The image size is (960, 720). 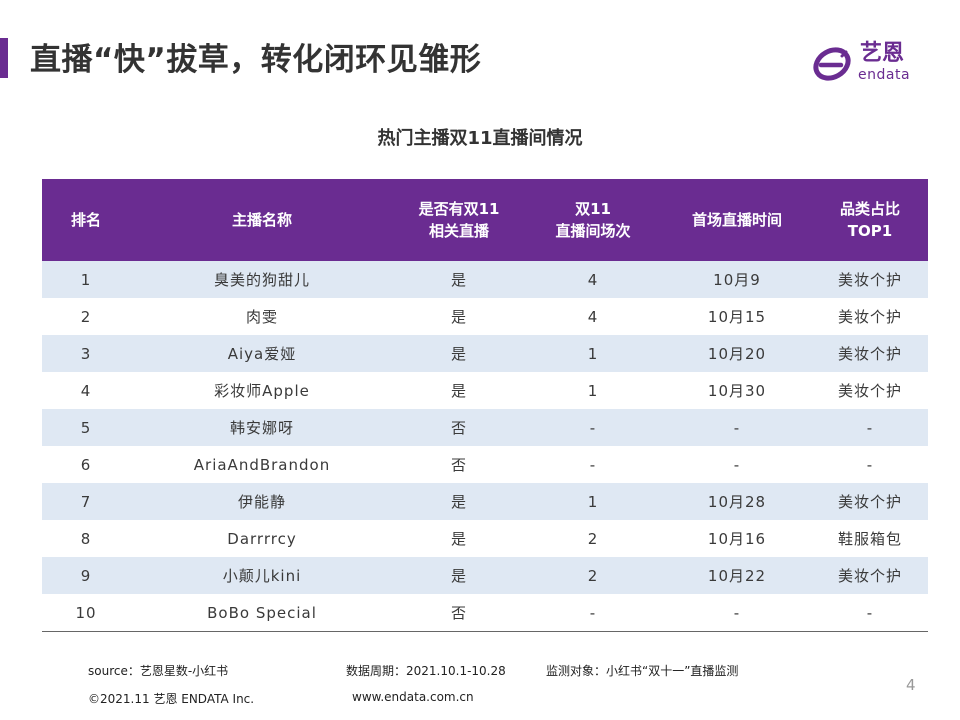 What do you see at coordinates (737, 538) in the screenshot?
I see `cell-first-date: 10月16` at bounding box center [737, 538].